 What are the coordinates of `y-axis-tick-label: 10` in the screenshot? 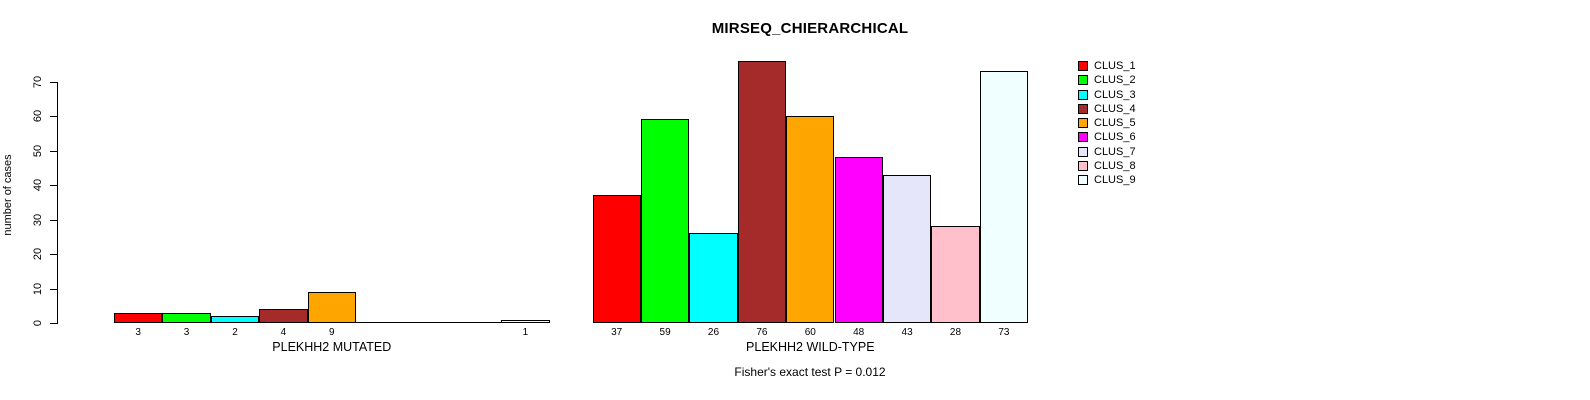 It's located at (38, 288).